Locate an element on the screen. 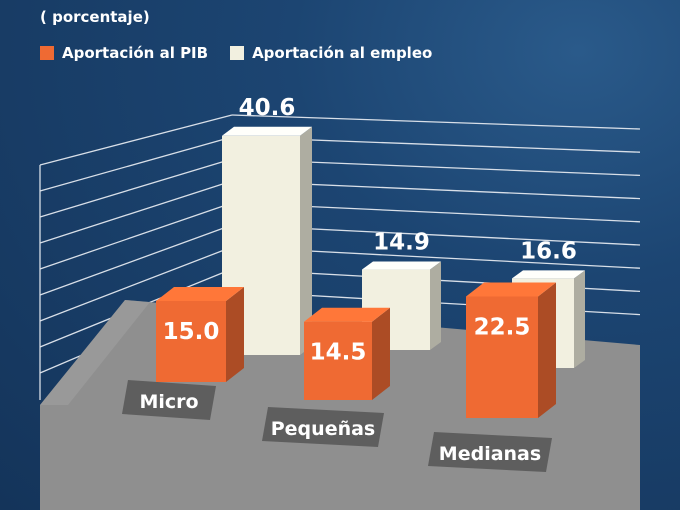 The width and height of the screenshot is (680, 510). legend: Aportación al PIB Aportación al empleo is located at coordinates (247, 53).